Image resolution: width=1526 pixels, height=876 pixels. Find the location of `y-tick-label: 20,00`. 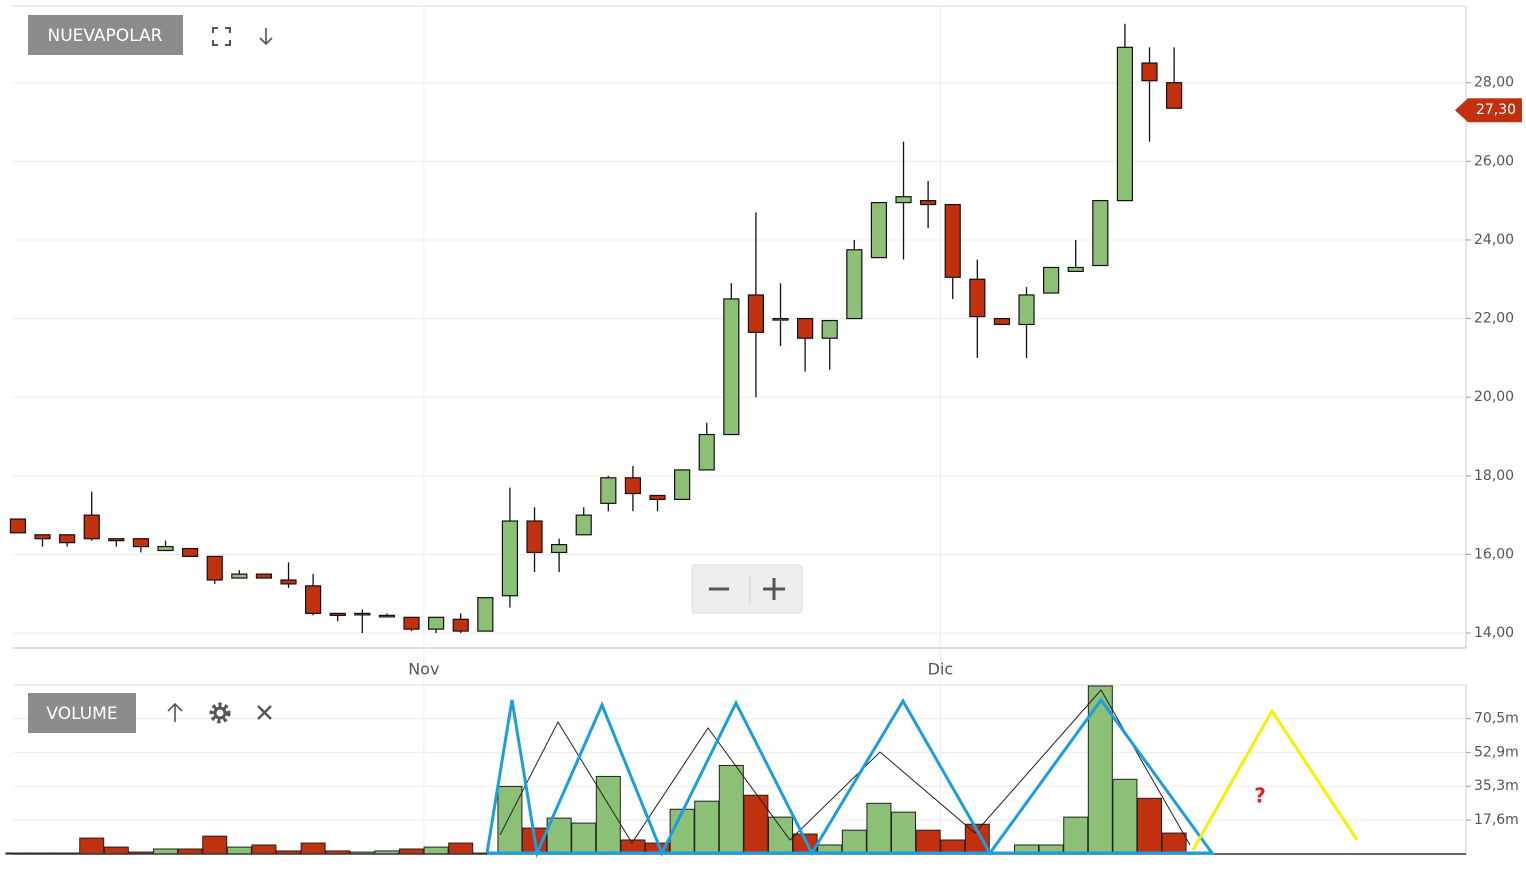

y-tick-label: 20,00 is located at coordinates (1494, 397).